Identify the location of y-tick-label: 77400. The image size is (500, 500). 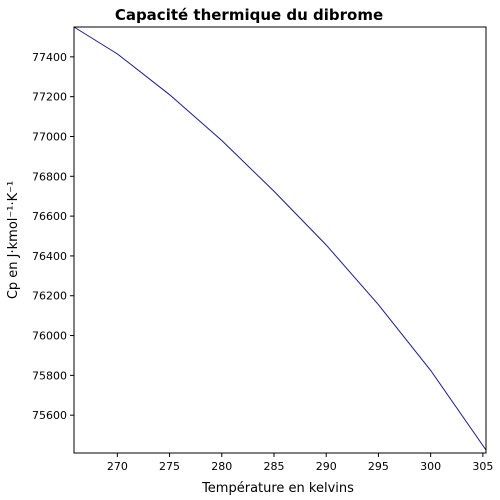
(49, 57).